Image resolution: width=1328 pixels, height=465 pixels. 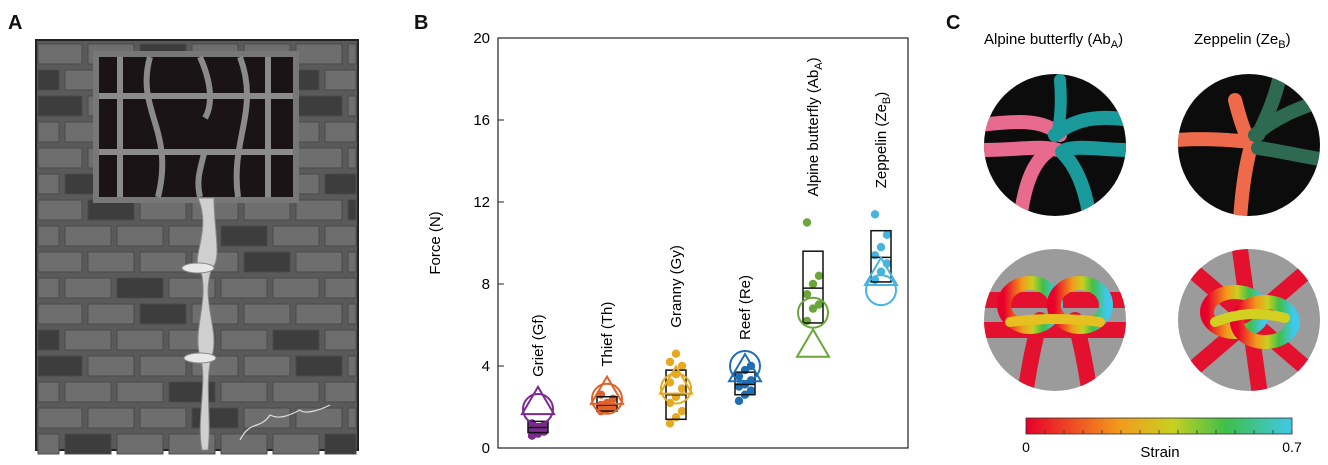 What do you see at coordinates (1162, 439) in the screenshot?
I see `strain-colorbar: 0 0.7 Strain` at bounding box center [1162, 439].